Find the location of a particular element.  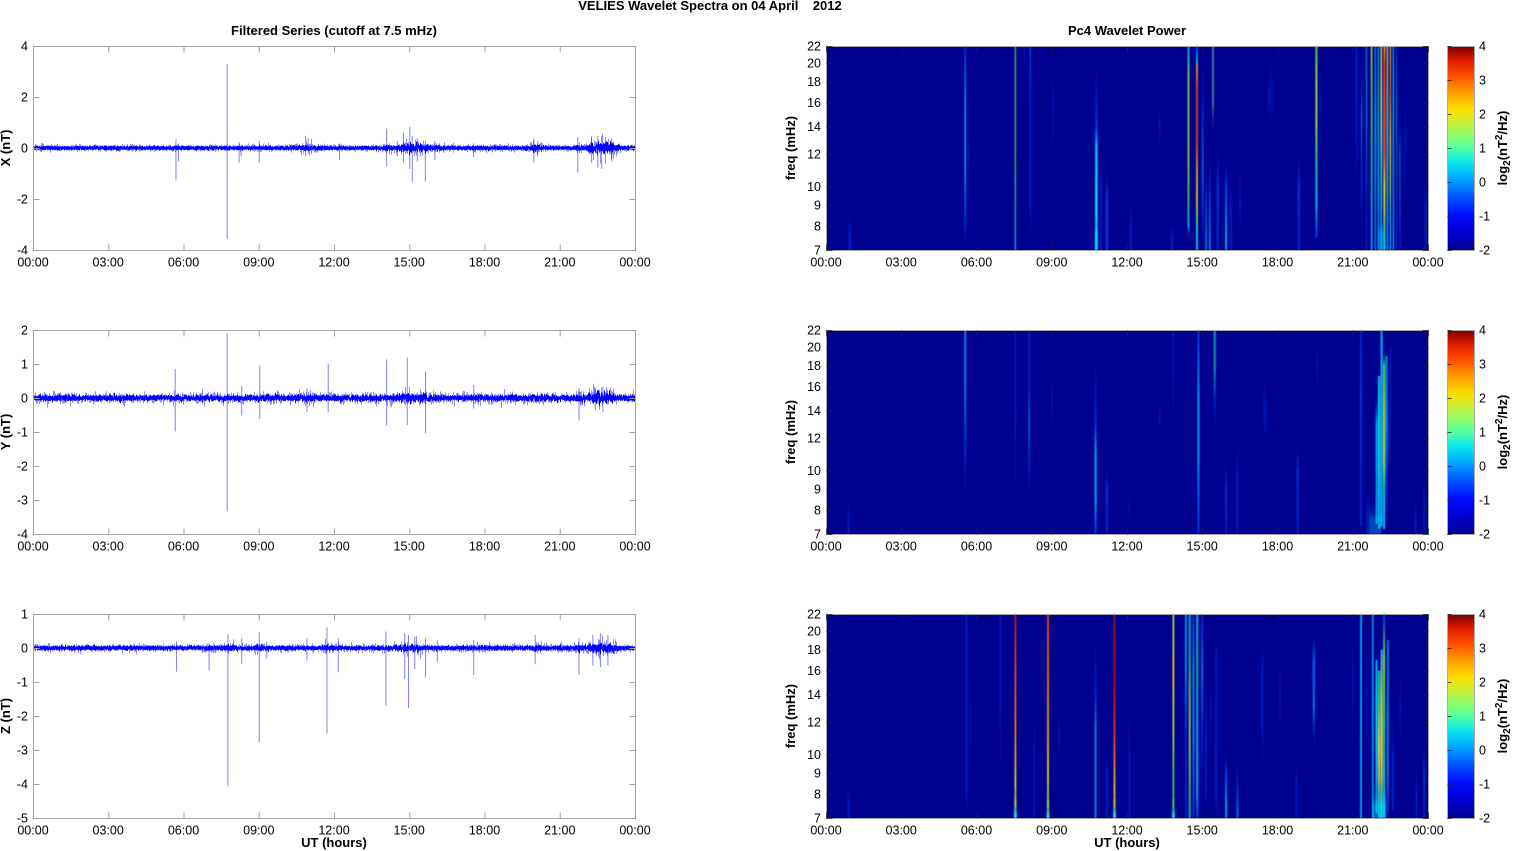

svg-text: Pc4 Wavelet Power is located at coordinates (1127, 30).